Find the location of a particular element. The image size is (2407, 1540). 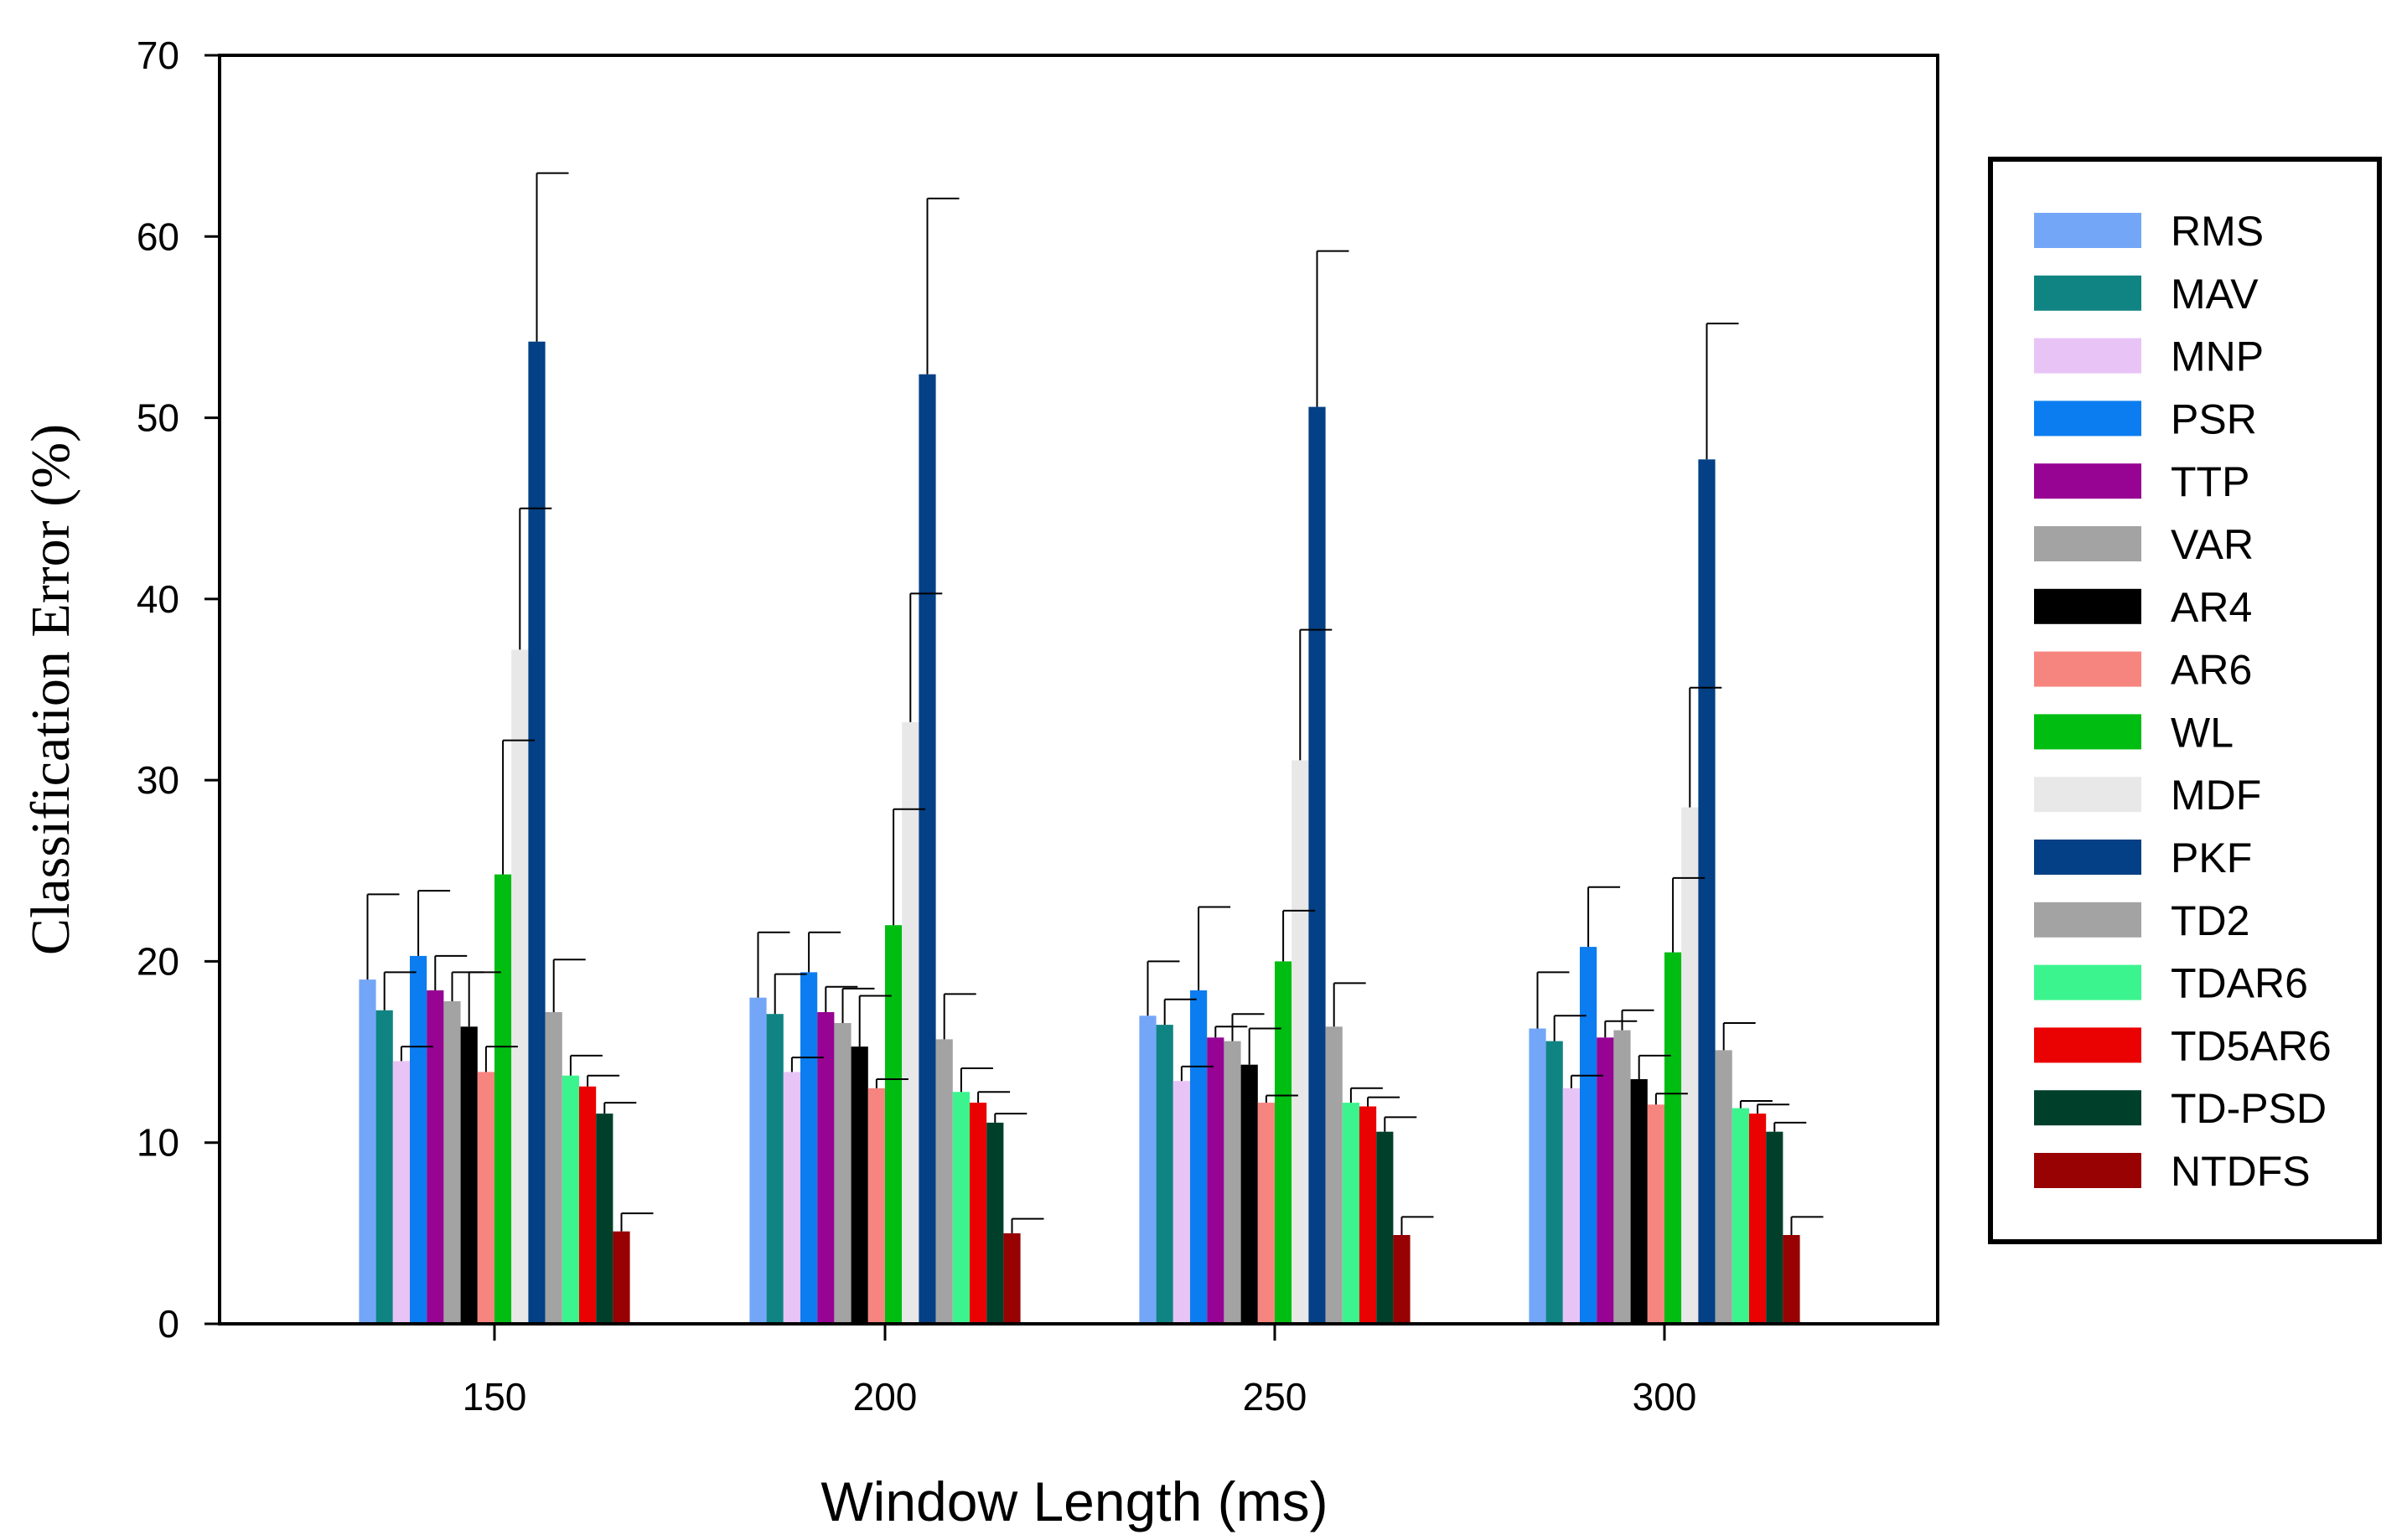

legend-label: AR4 is located at coordinates (2211, 607).